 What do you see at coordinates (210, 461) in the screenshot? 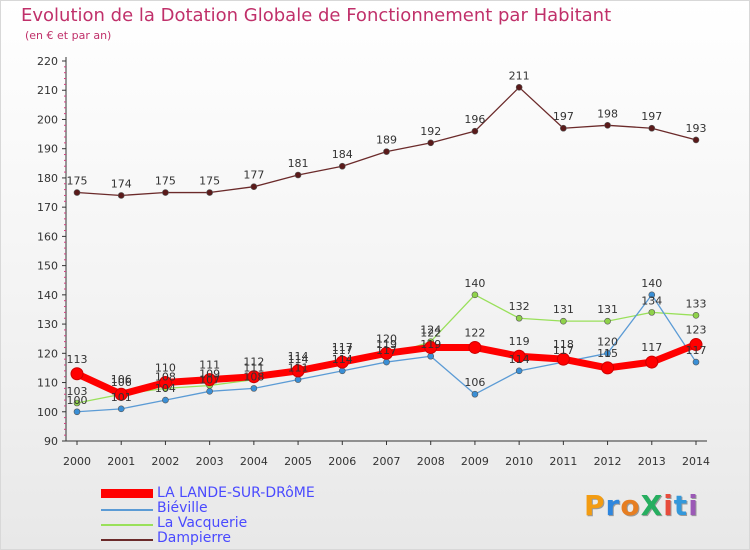
I see `x-tick-label: 2003` at bounding box center [210, 461].